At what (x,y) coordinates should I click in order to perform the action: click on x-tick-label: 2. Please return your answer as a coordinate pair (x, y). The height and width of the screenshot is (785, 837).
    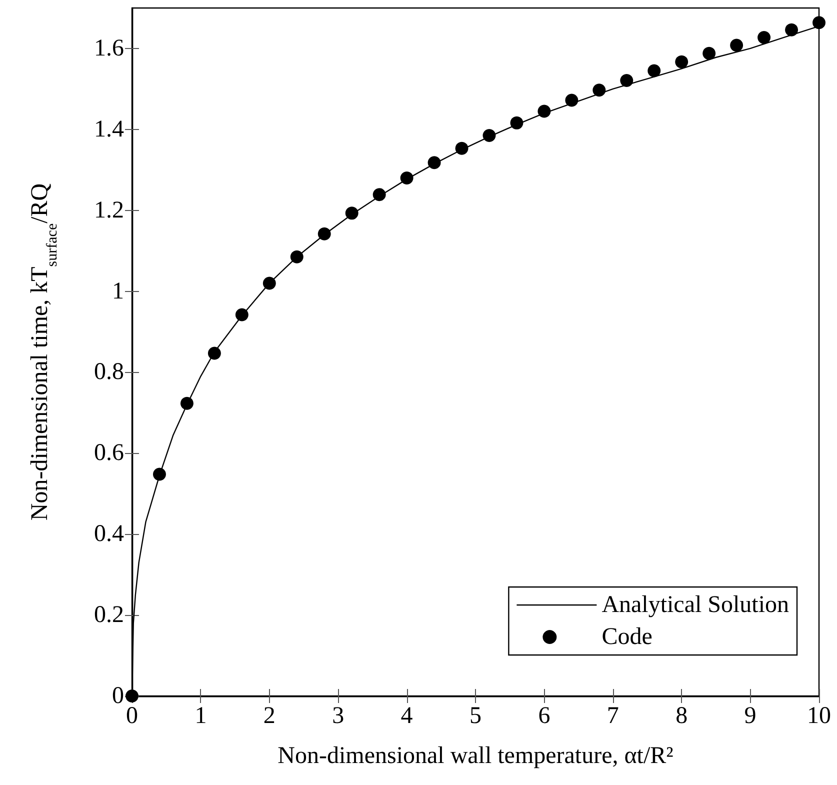
    Looking at the image, I should click on (269, 716).